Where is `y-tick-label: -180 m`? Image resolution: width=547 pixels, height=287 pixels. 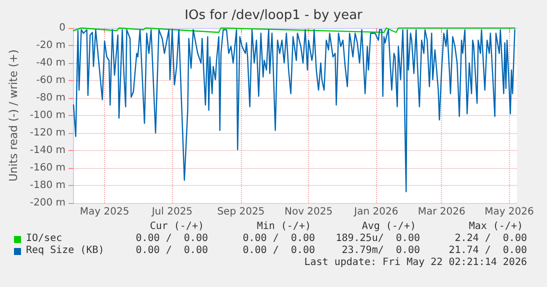
y-tick-label: -180 m is located at coordinates (48, 185).